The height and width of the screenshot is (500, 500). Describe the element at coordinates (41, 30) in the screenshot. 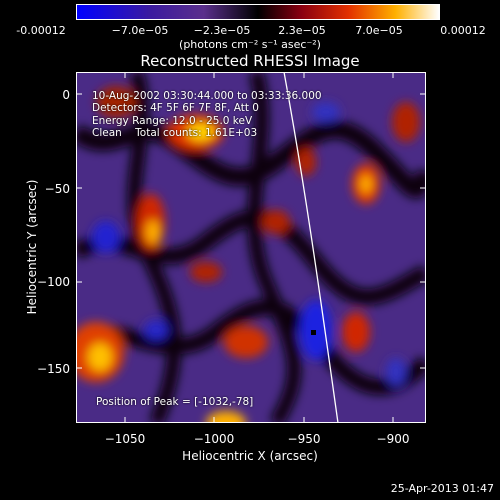

I see `colorbar-tick-label: -0.00012` at that location.